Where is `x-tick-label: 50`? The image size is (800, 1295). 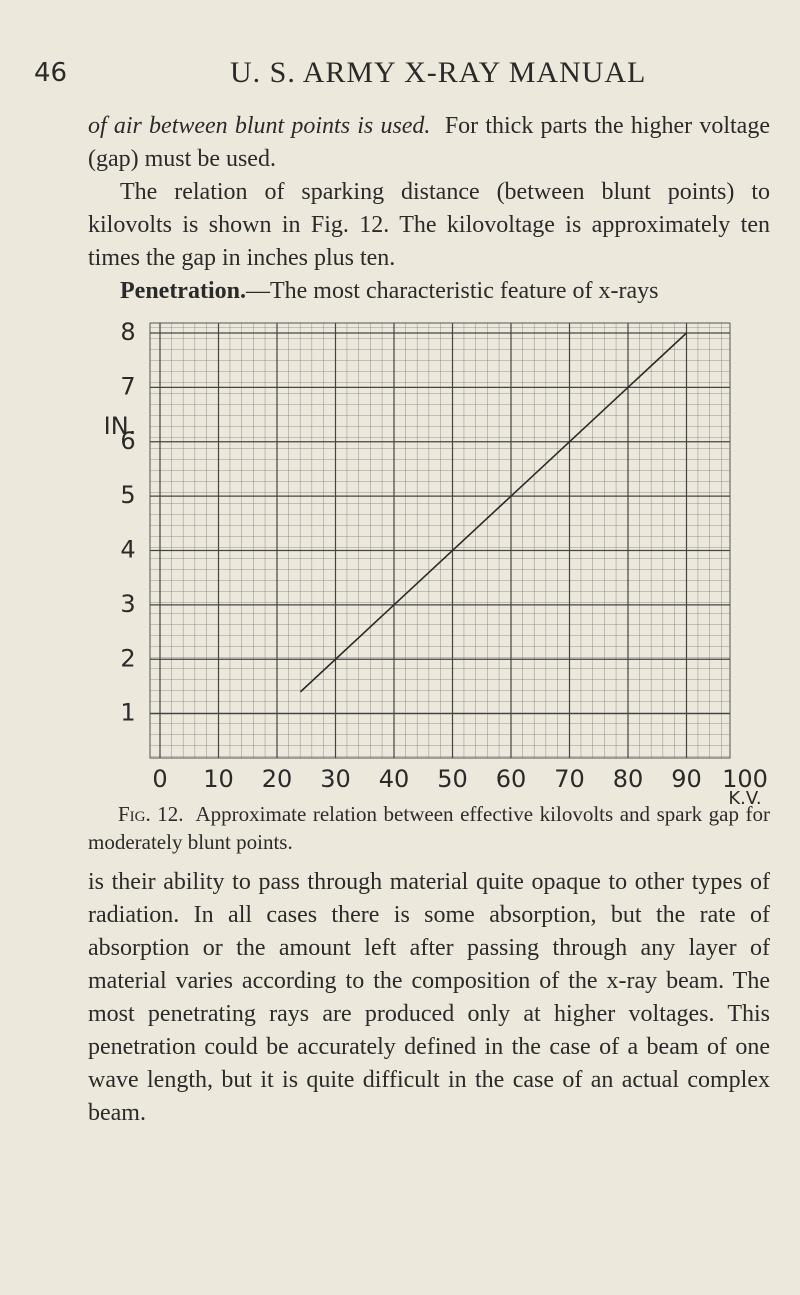
x-tick-label: 50 is located at coordinates (452, 779).